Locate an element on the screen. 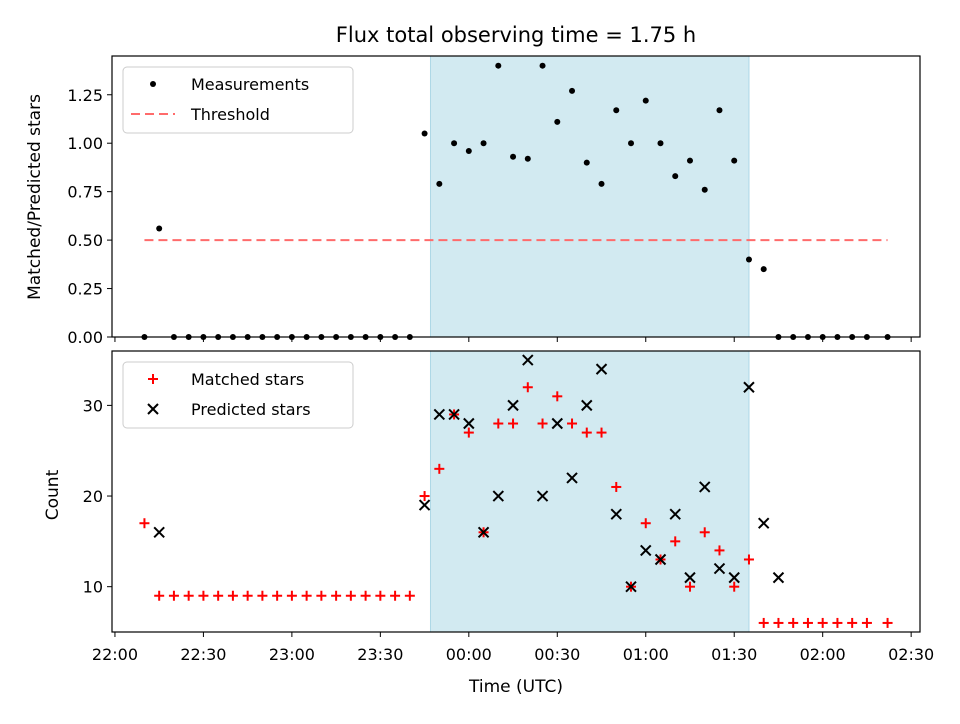  top-y-tick-label: 0.50 is located at coordinates (85, 240).